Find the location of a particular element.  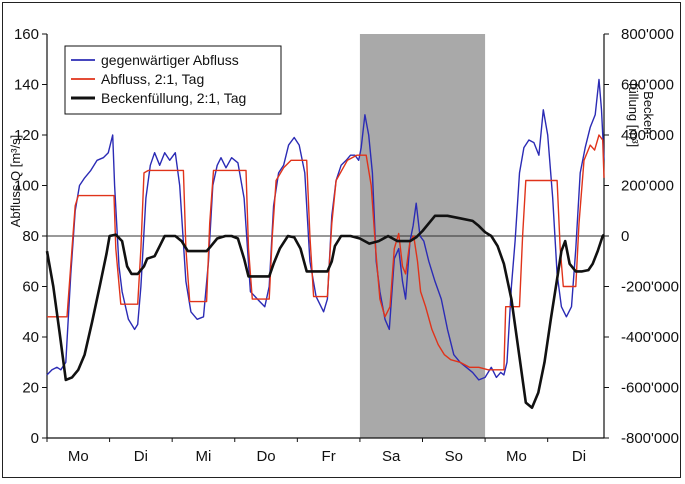

left-axis-title: Abfluss Q [m³/s] is located at coordinates (15, 181).